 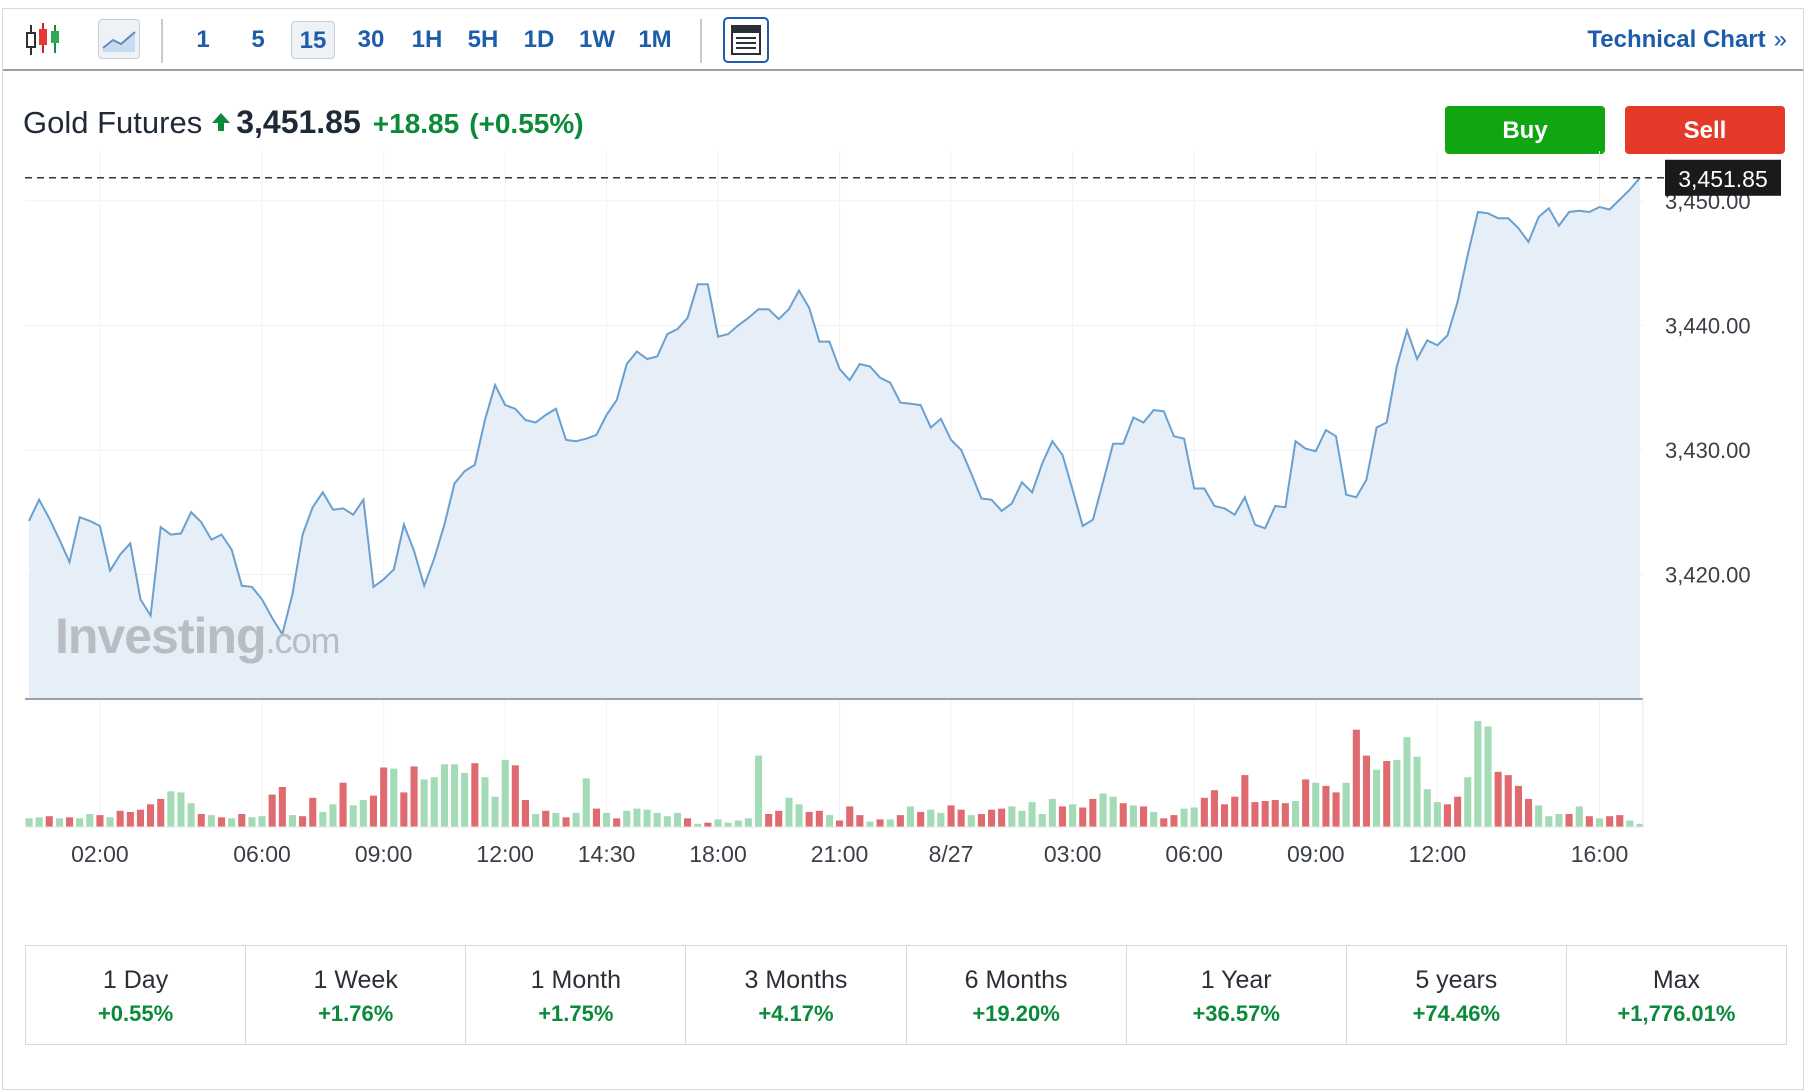 What do you see at coordinates (655, 39) in the screenshot?
I see `timeframe-1m: 1M` at bounding box center [655, 39].